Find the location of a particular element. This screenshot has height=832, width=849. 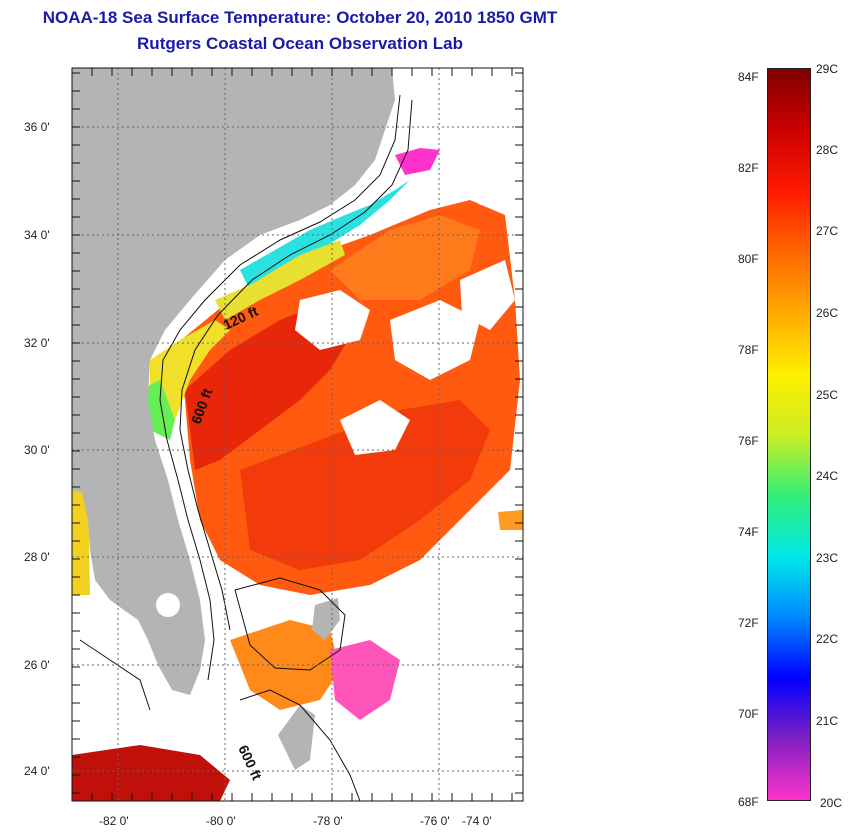

colorbar-label-c: 24C is located at coordinates (827, 476).